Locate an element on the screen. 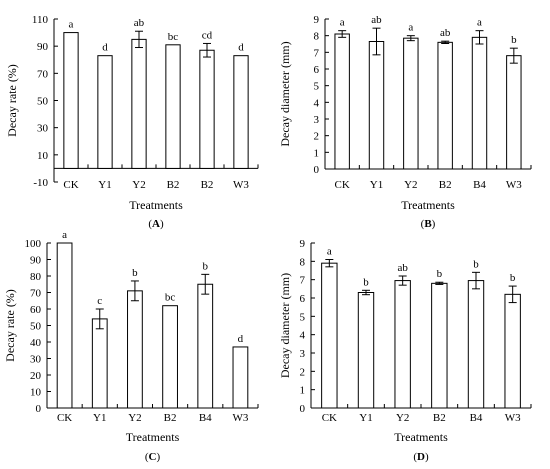  y-tick-label: 1 is located at coordinates (317, 153).